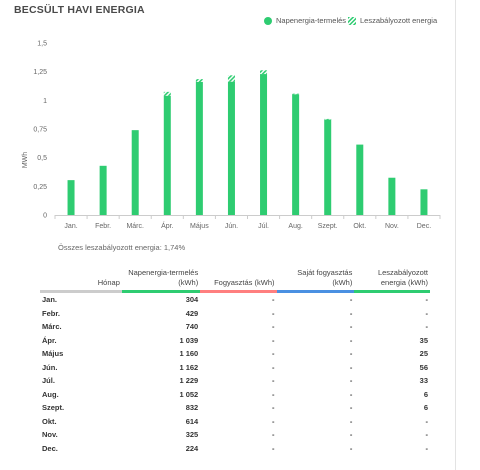 Image resolution: width=480 pixels, height=470 pixels. Describe the element at coordinates (42, 158) in the screenshot. I see `y-tick-label: 0,5` at that location.